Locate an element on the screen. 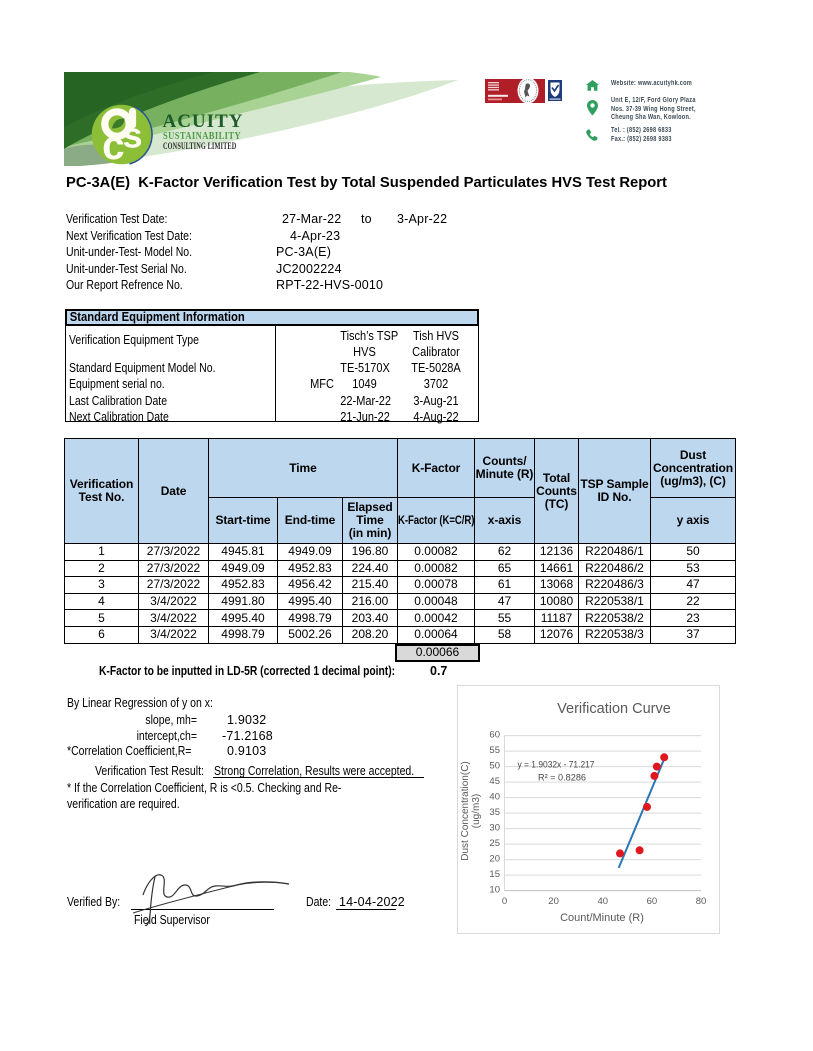 The height and width of the screenshot is (1051, 813). svg-text: 10 is located at coordinates (494, 890).